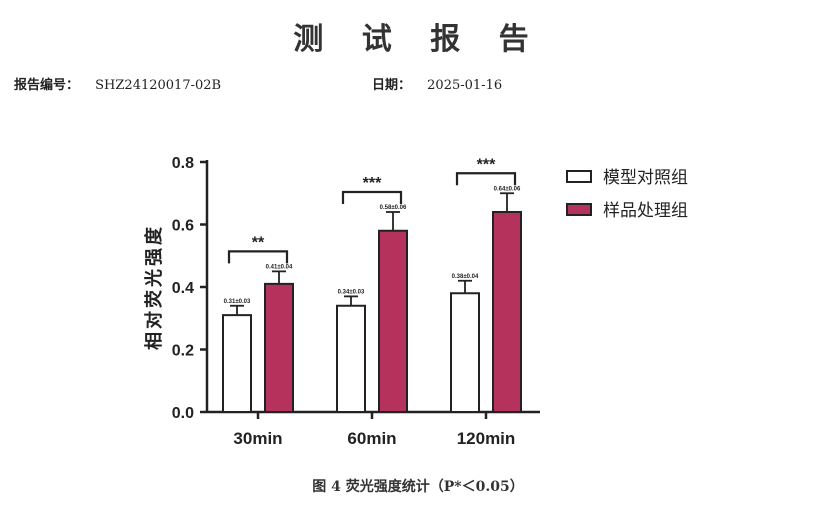  What do you see at coordinates (465, 277) in the screenshot?
I see `data-label: 0.38±0.04` at bounding box center [465, 277].